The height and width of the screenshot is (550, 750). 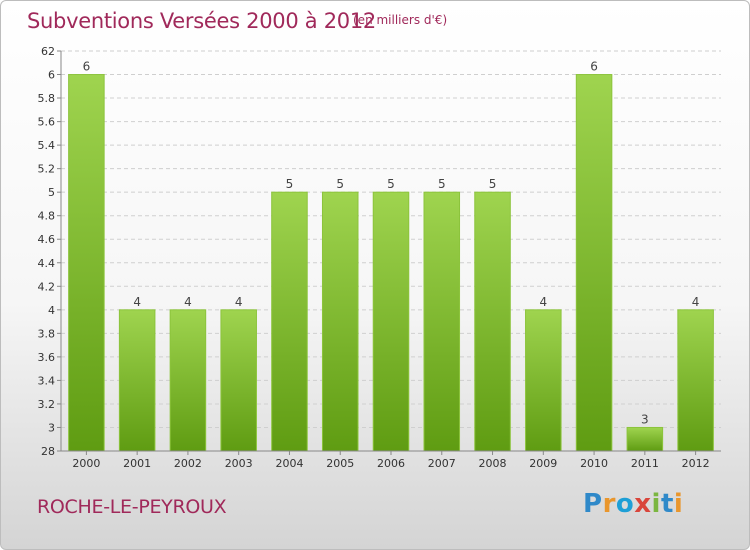 I want to click on y-tick-label: 28, so click(x=48, y=451).